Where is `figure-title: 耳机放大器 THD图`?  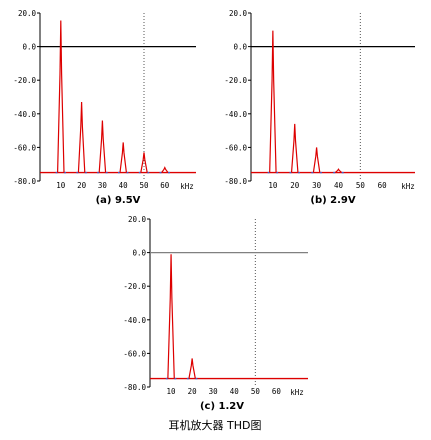
figure-title: 耳机放大器 THD图 is located at coordinates (215, 425).